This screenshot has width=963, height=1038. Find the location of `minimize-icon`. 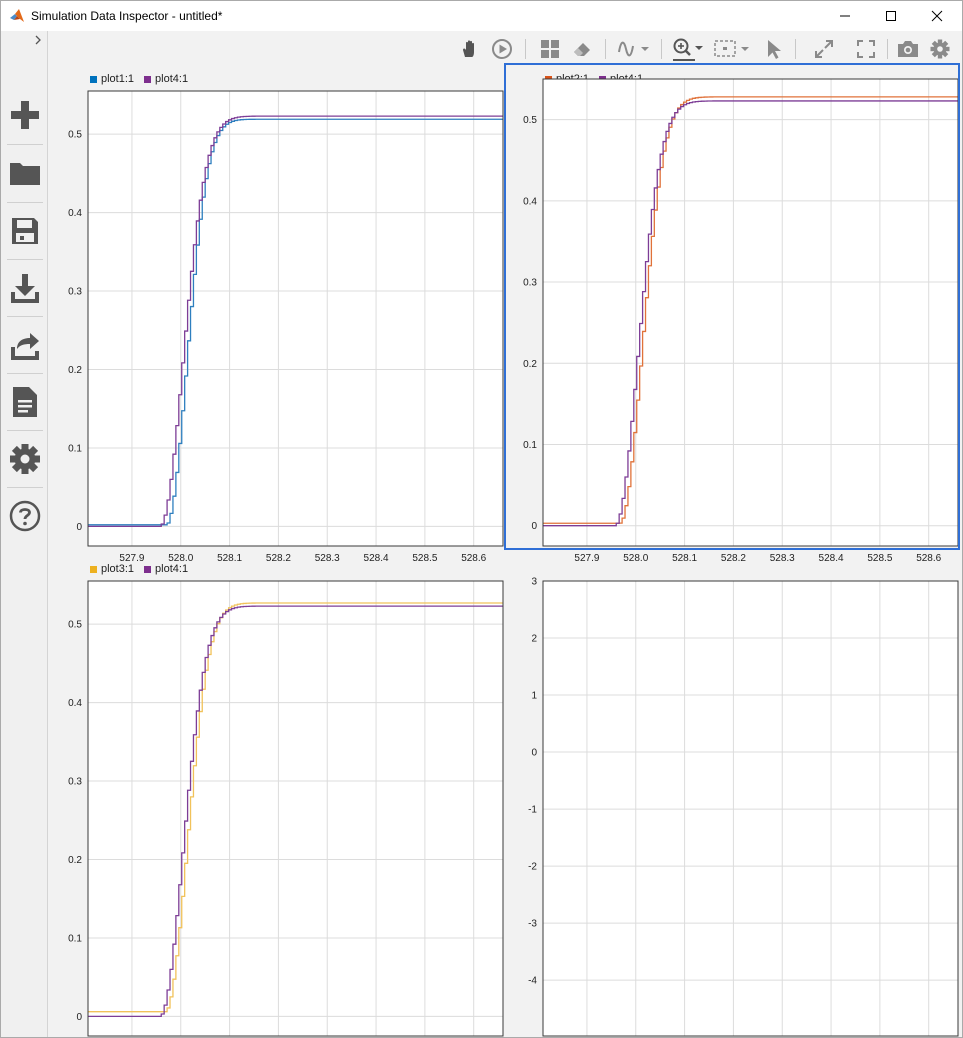

minimize-icon is located at coordinates (845, 16).